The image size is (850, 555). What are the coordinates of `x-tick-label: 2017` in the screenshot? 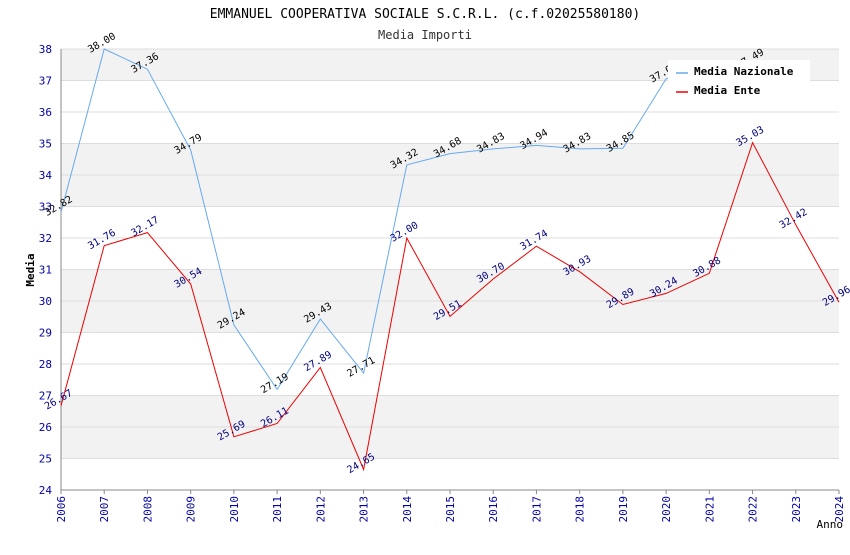 It's located at (536, 509).